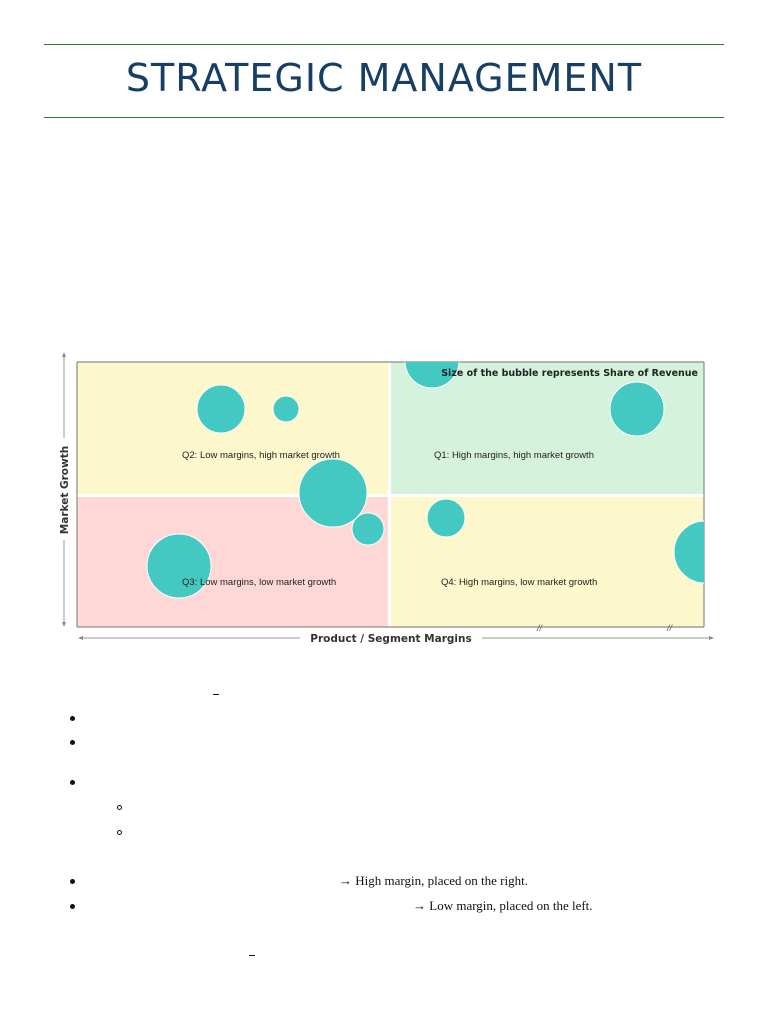 This screenshot has height=1024, width=768. What do you see at coordinates (259, 582) in the screenshot?
I see `q3-label: Q3: Low margins, low market growth` at bounding box center [259, 582].